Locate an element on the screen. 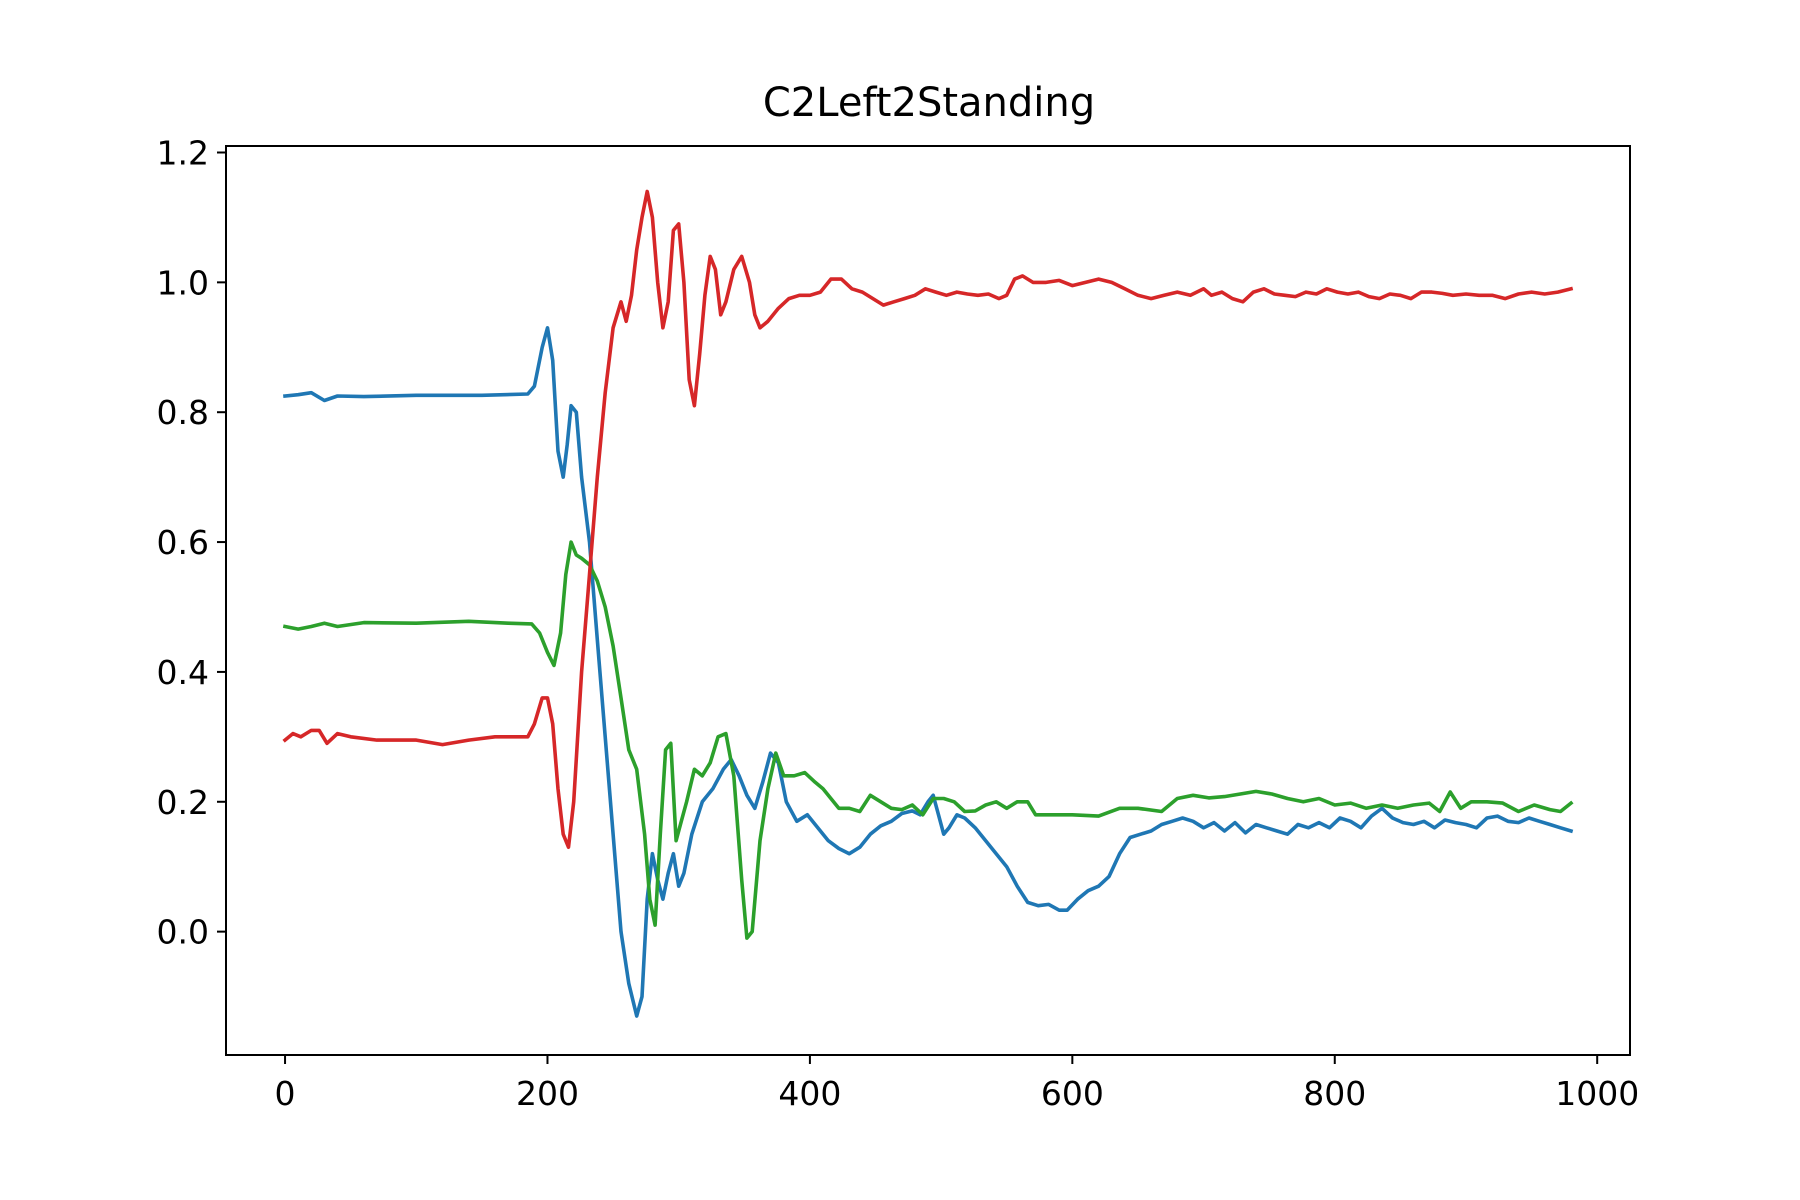 This screenshot has width=1800, height=1200. chart-title: C2Left2Standing is located at coordinates (929, 103).